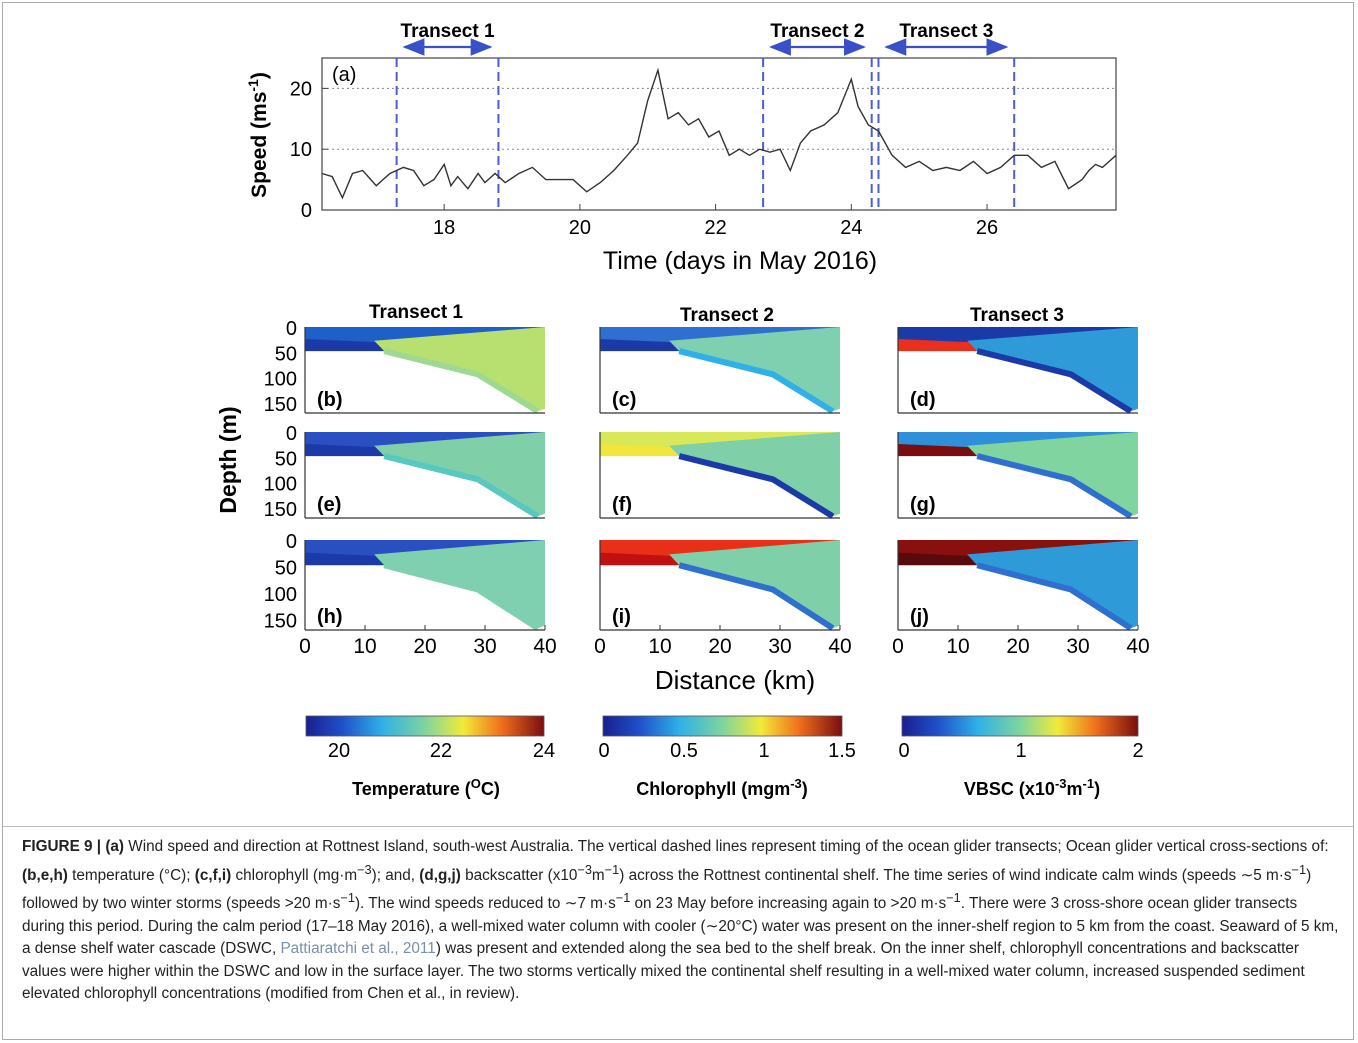 This screenshot has width=1358, height=1043. Describe the element at coordinates (715, 221) in the screenshot. I see `panel-a-x-ticks: 18 20 22 24 26` at that location.